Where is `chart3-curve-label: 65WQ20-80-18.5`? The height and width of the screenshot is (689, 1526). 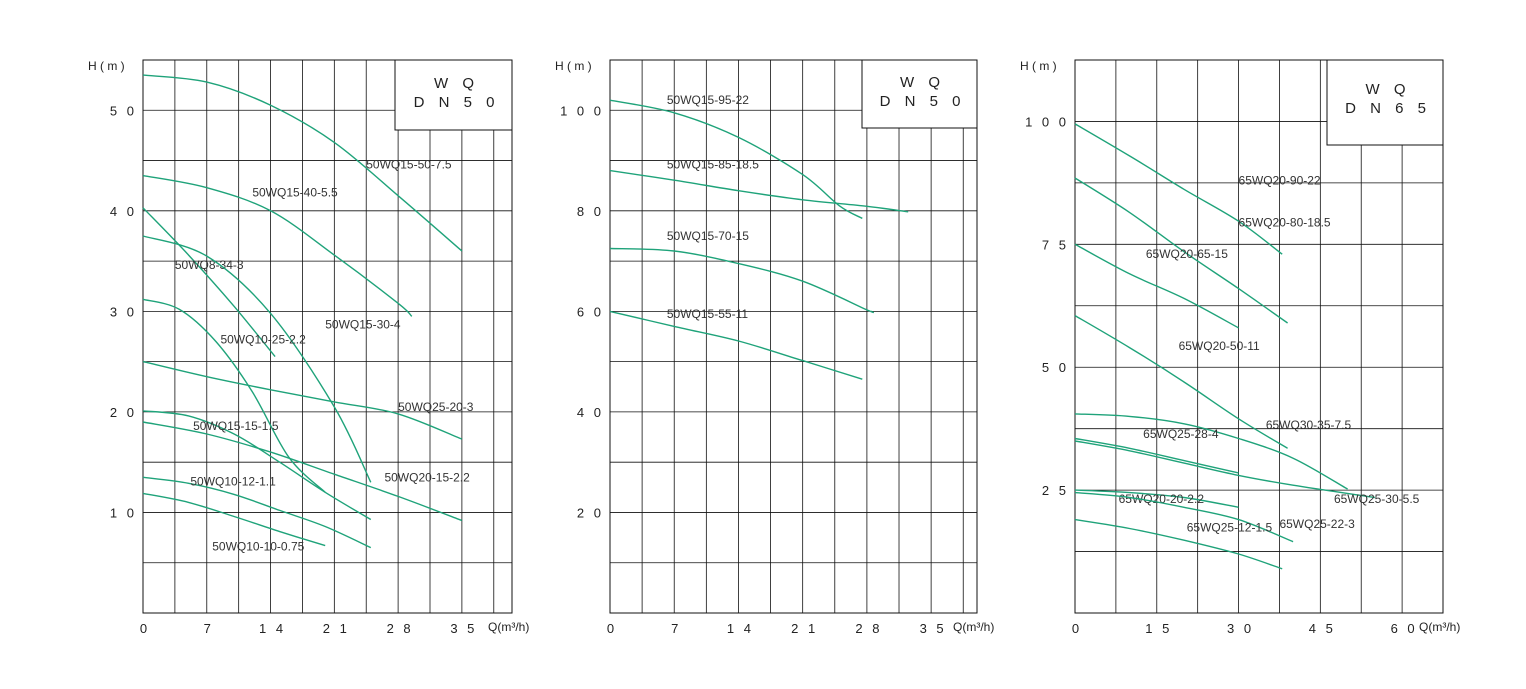 chart3-curve-label: 65WQ20-80-18.5 is located at coordinates (1285, 223).